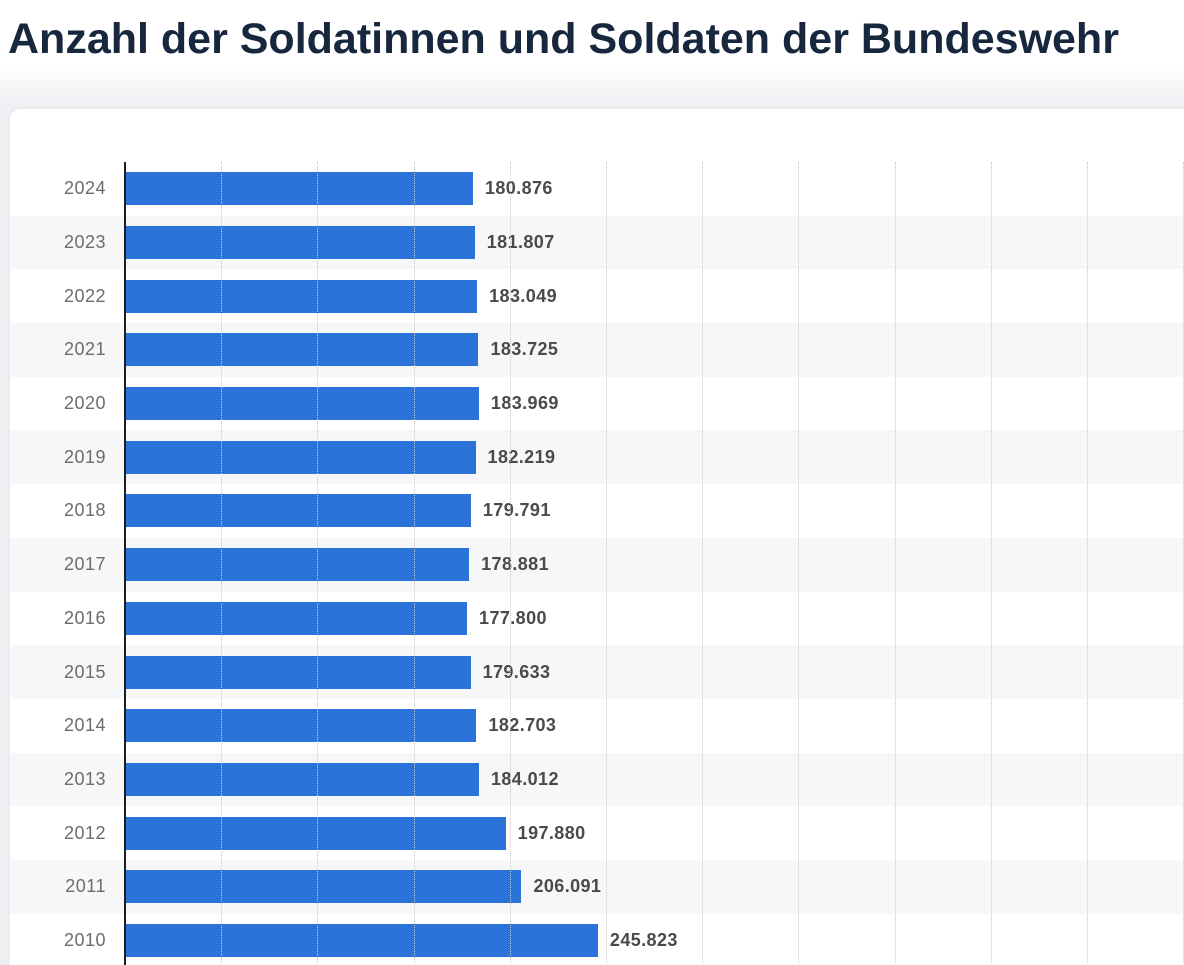 The height and width of the screenshot is (965, 1184). Describe the element at coordinates (84, 778) in the screenshot. I see `year-label: 2013` at that location.